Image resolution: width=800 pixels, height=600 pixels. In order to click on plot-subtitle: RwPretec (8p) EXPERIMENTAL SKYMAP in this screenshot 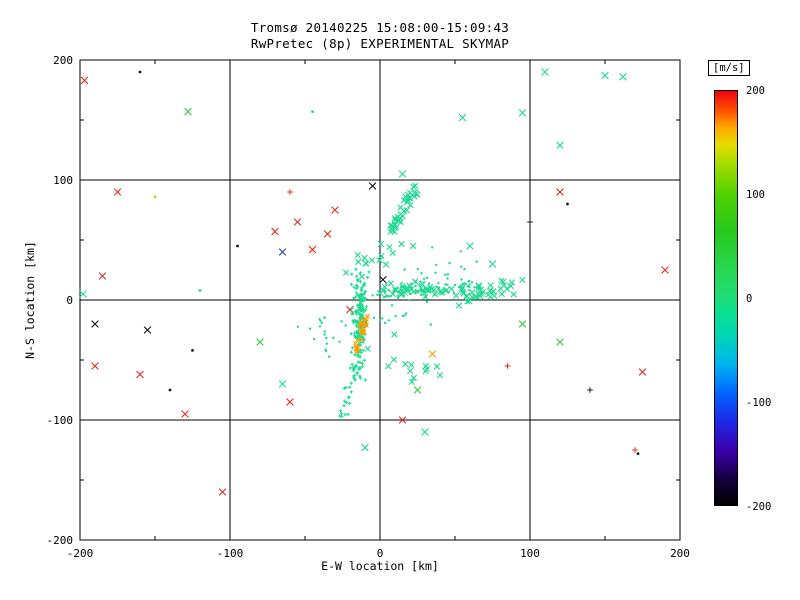, I will do `click(380, 44)`.